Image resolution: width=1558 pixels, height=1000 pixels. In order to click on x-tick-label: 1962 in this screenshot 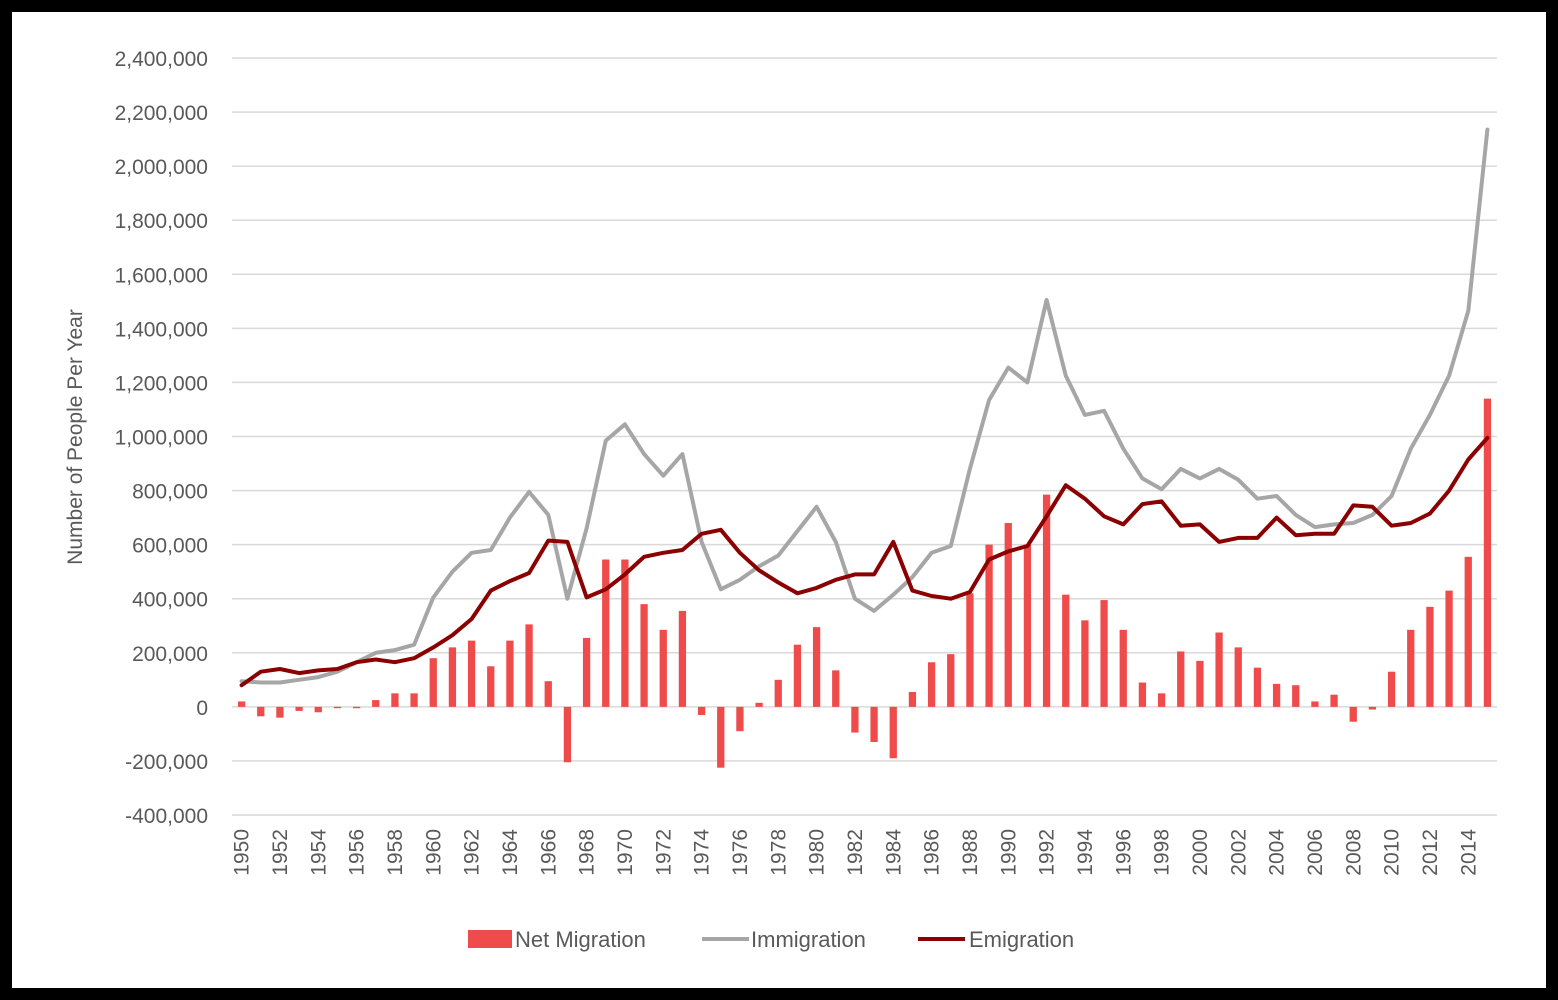, I will do `click(472, 852)`.